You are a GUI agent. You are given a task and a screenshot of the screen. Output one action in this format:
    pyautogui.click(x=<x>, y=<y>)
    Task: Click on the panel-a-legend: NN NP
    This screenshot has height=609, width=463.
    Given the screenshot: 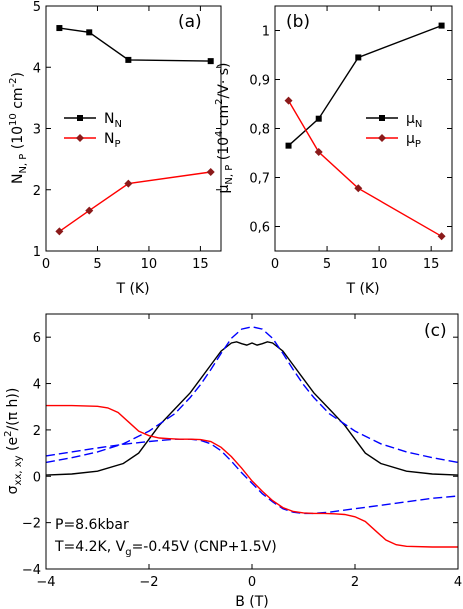 What is the action you would take?
    pyautogui.click(x=93, y=130)
    